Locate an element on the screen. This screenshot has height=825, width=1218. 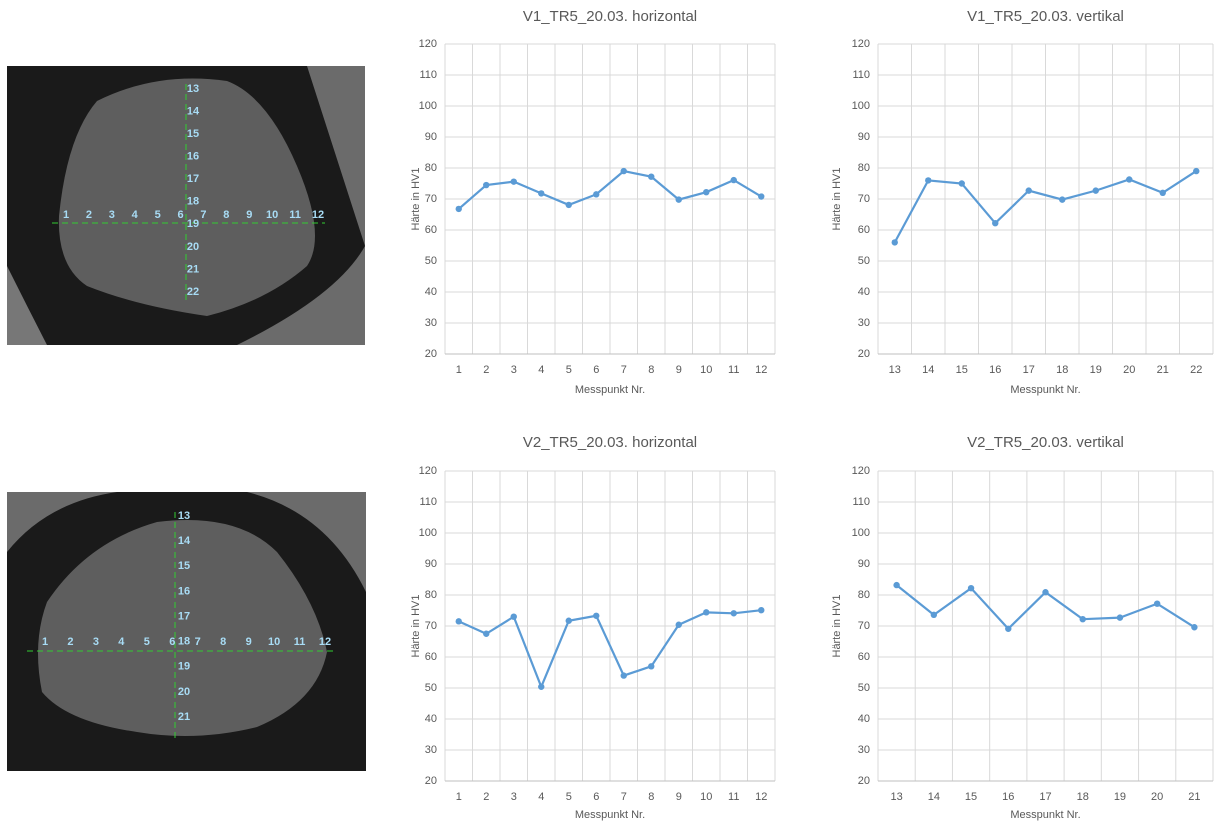
point-label: 19 is located at coordinates (193, 224).